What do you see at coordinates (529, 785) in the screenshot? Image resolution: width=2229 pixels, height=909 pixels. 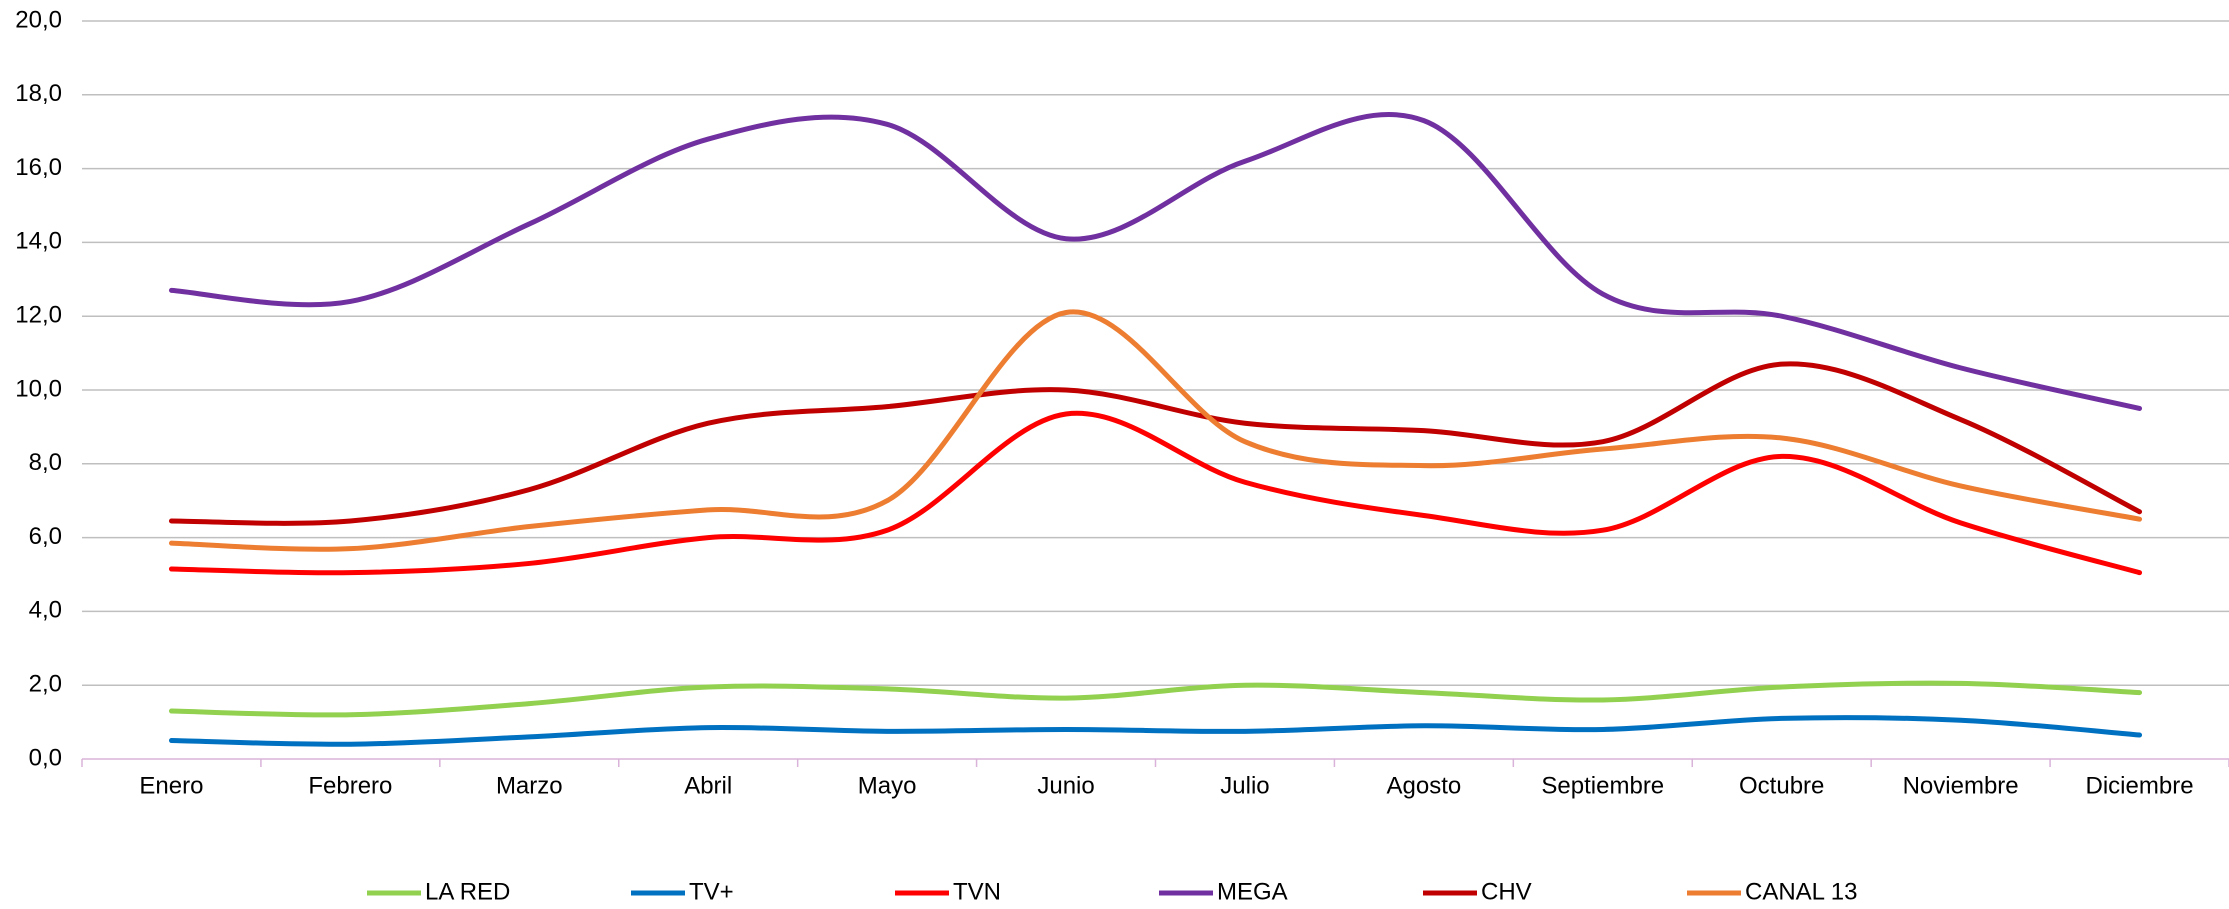 I see `x-tick-label: Marzo` at bounding box center [529, 785].